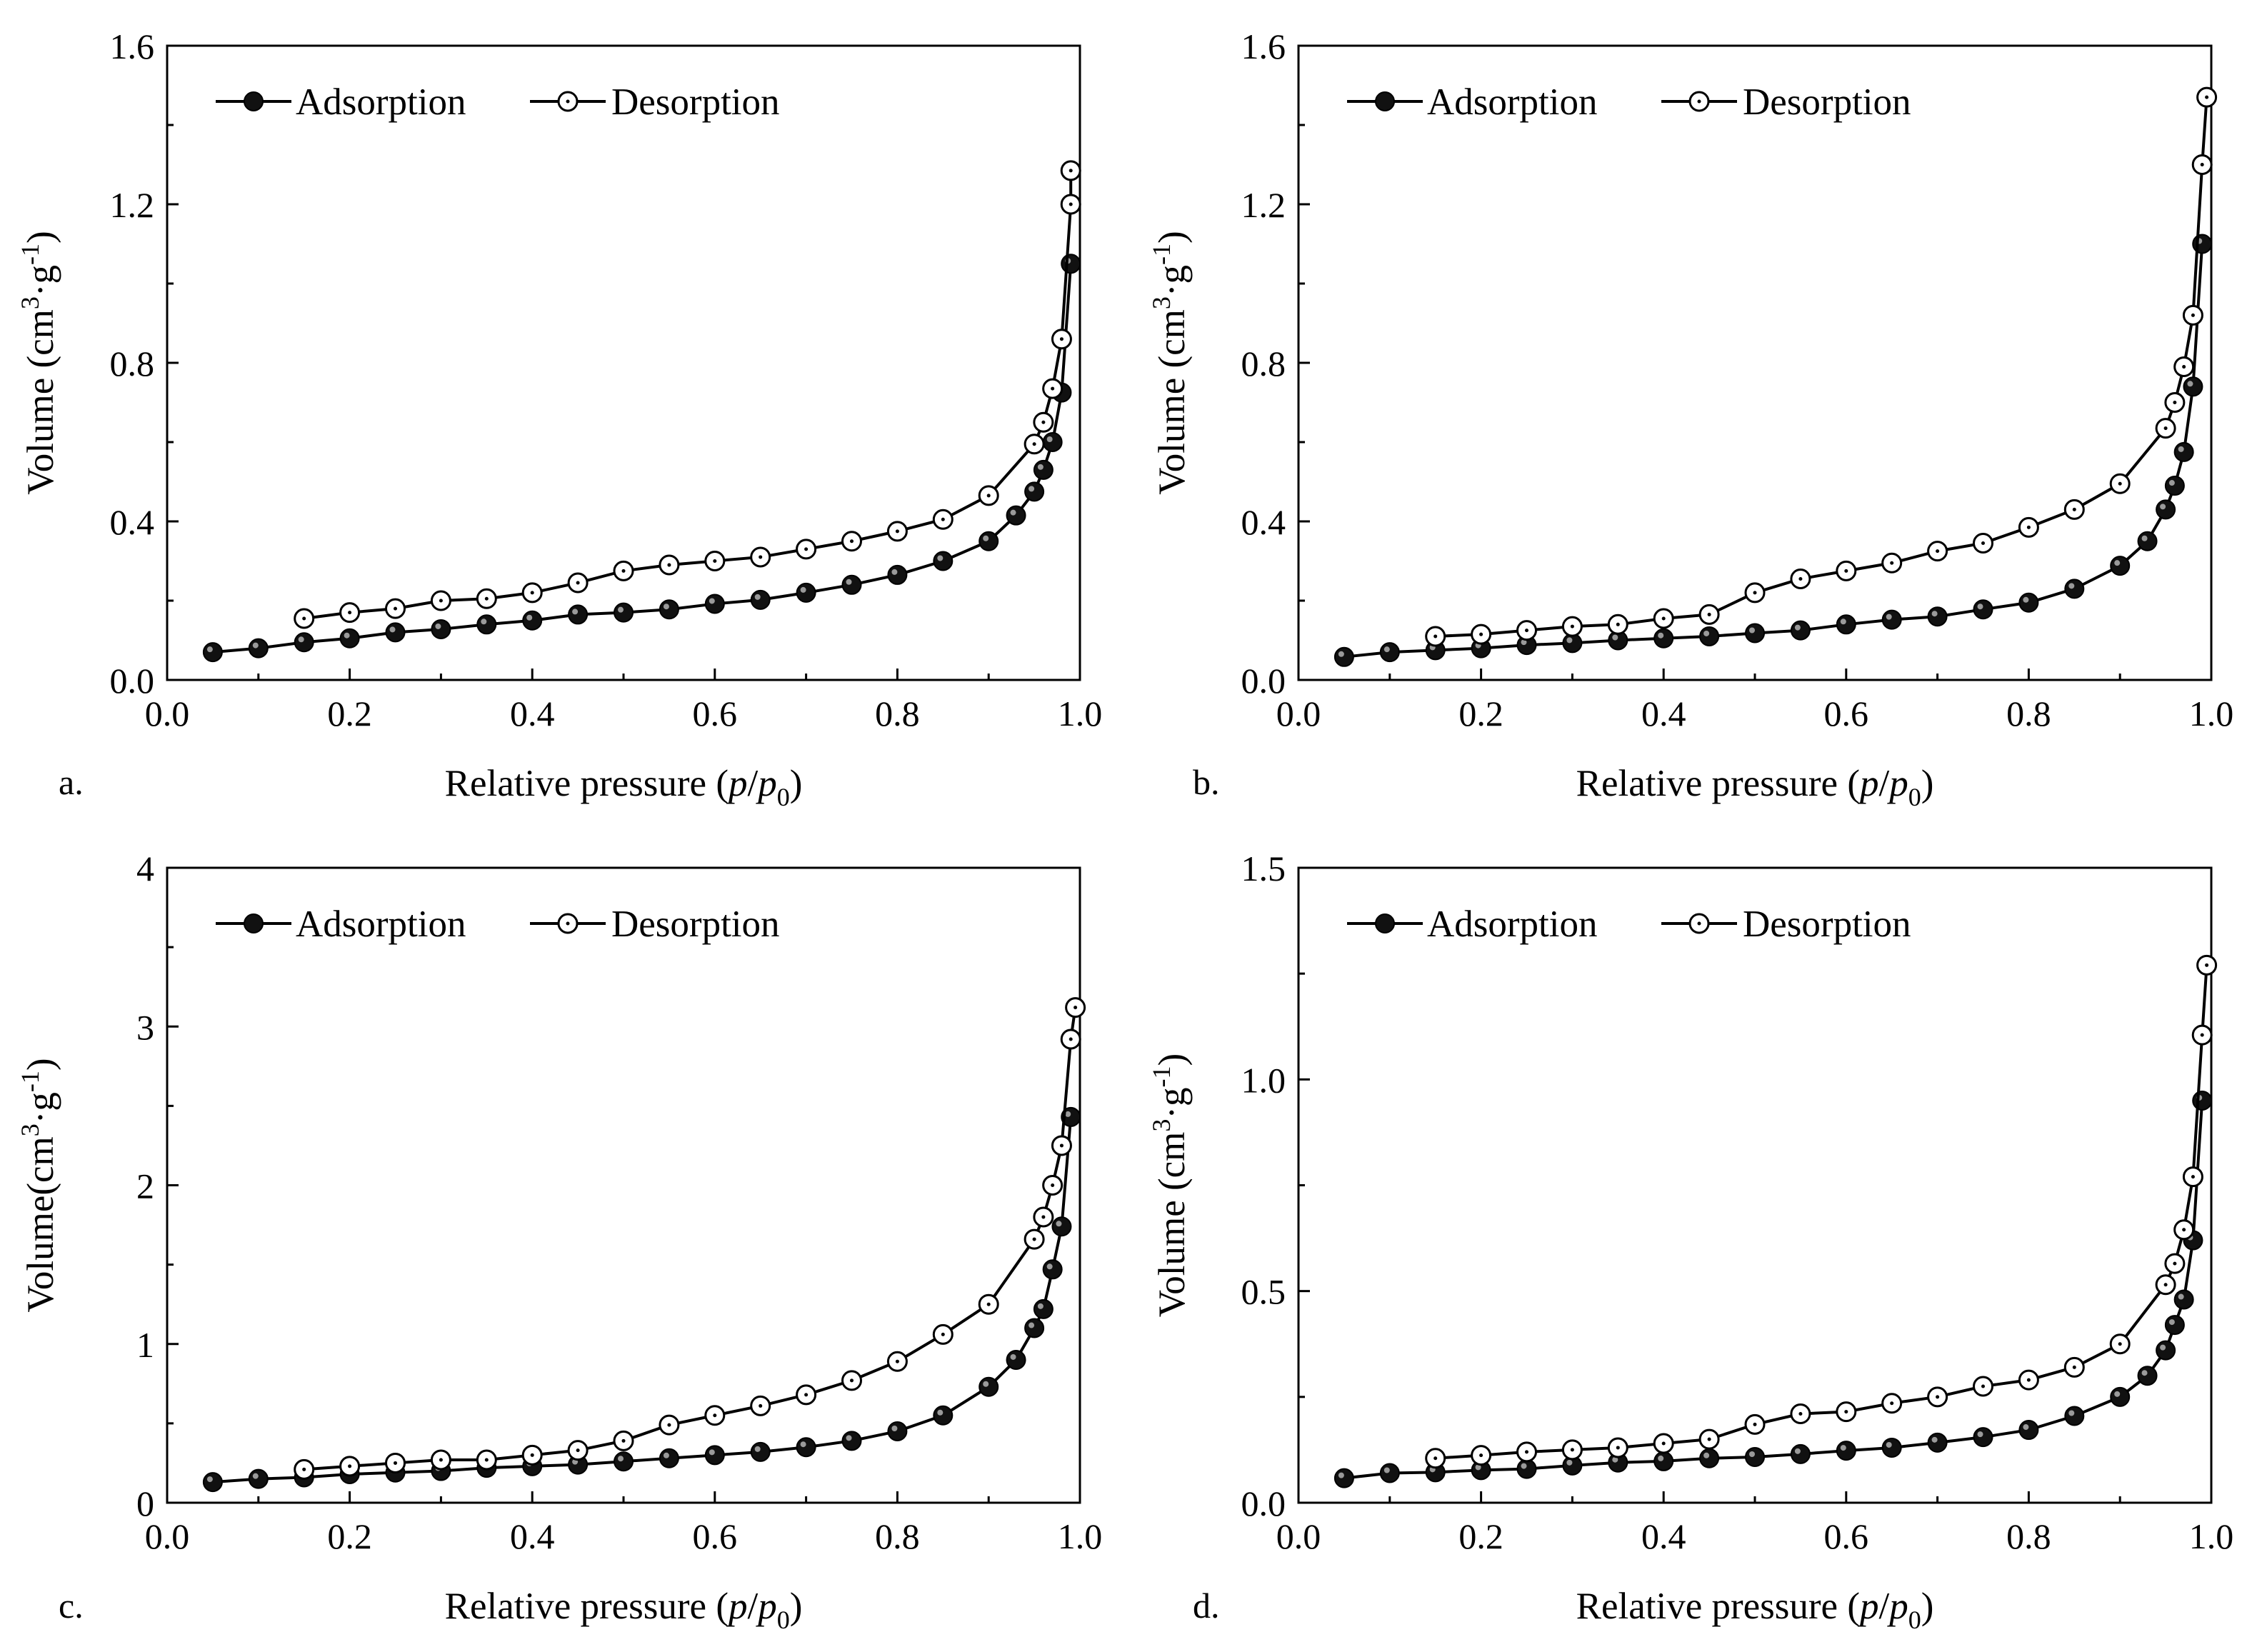  Describe the element at coordinates (1263, 205) in the screenshot. I see `y-tick-label: 1.2` at that location.